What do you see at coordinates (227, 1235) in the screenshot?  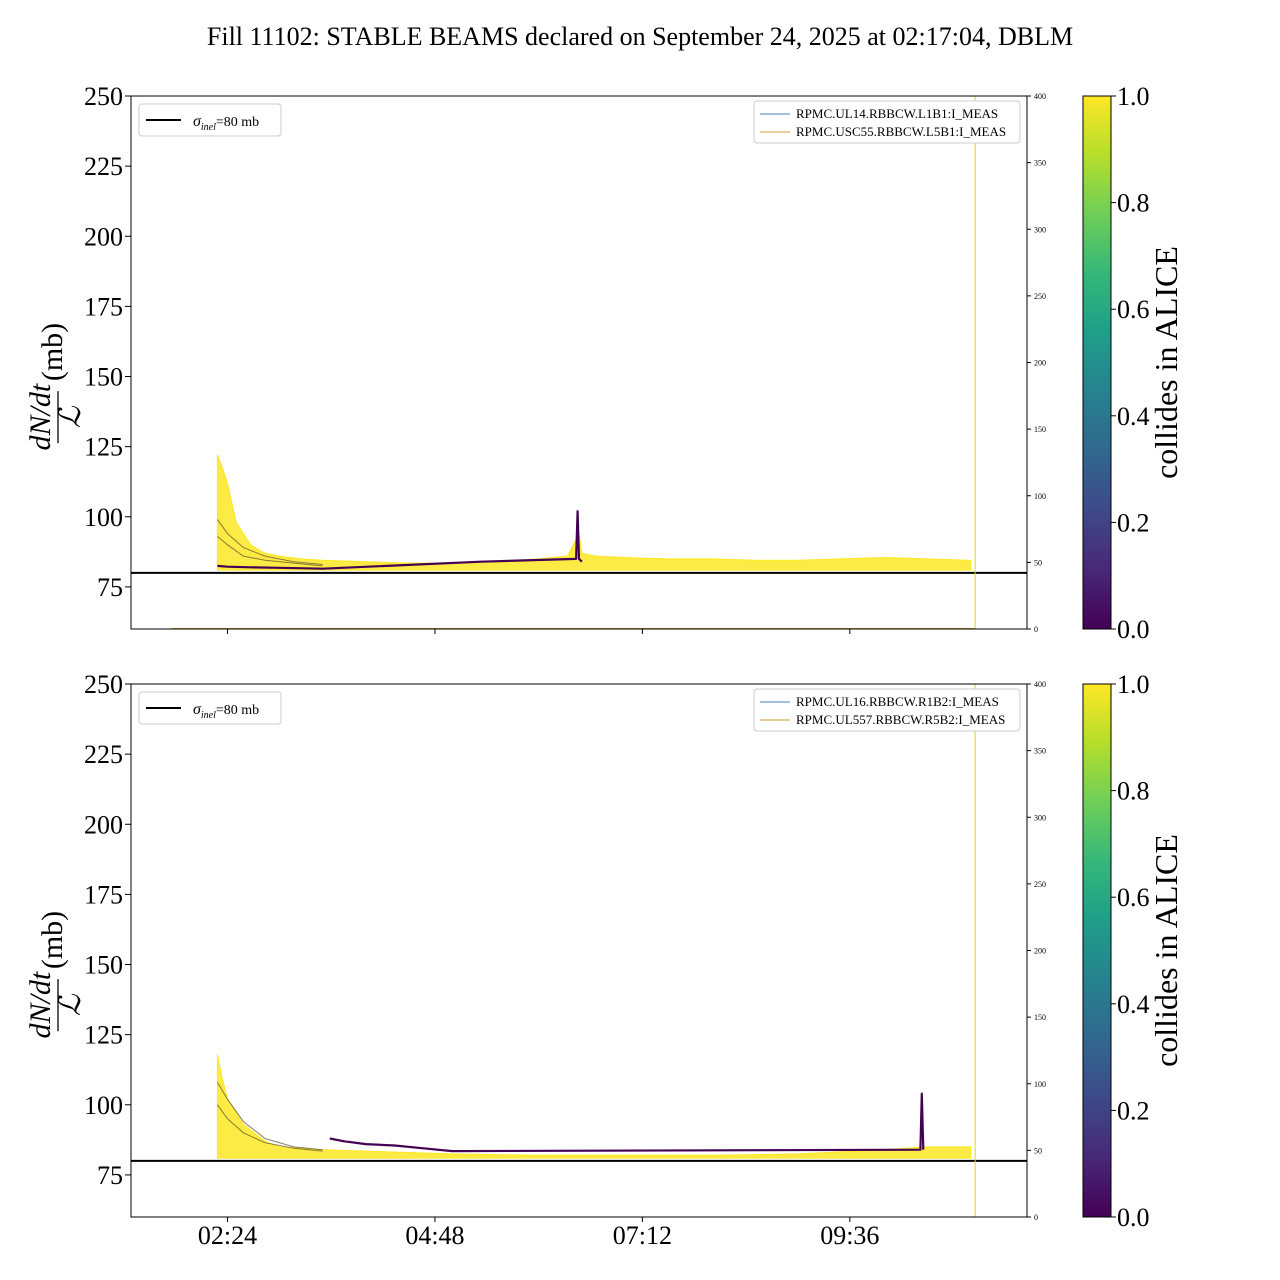 I see `xtick-label: 02:24` at bounding box center [227, 1235].